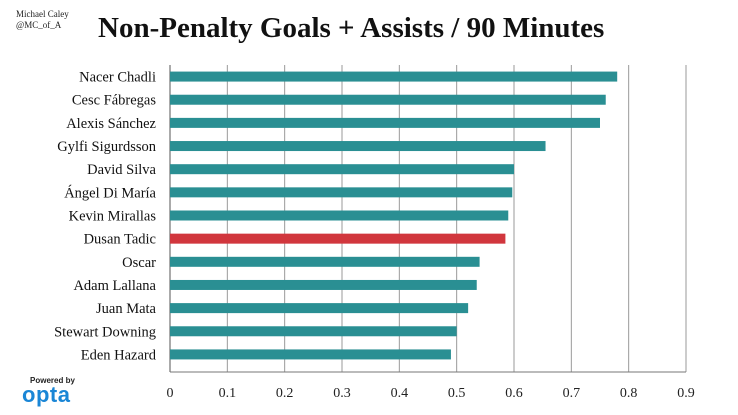 The width and height of the screenshot is (738, 415). What do you see at coordinates (351, 28) in the screenshot?
I see `chart-title: Non-Penalty Goals + Assists / 90 Minutes` at bounding box center [351, 28].